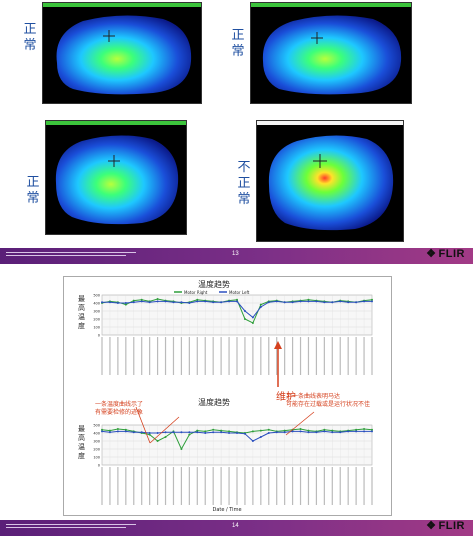  Describe the element at coordinates (96, 434) in the screenshot. I see `y-tick-label: 400` at that location.